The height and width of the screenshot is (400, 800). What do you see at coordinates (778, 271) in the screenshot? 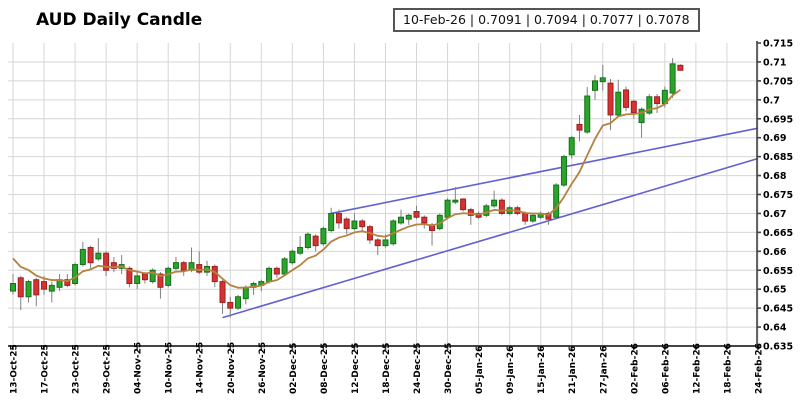
I see `y-tick-label: 0.655` at bounding box center [778, 271].